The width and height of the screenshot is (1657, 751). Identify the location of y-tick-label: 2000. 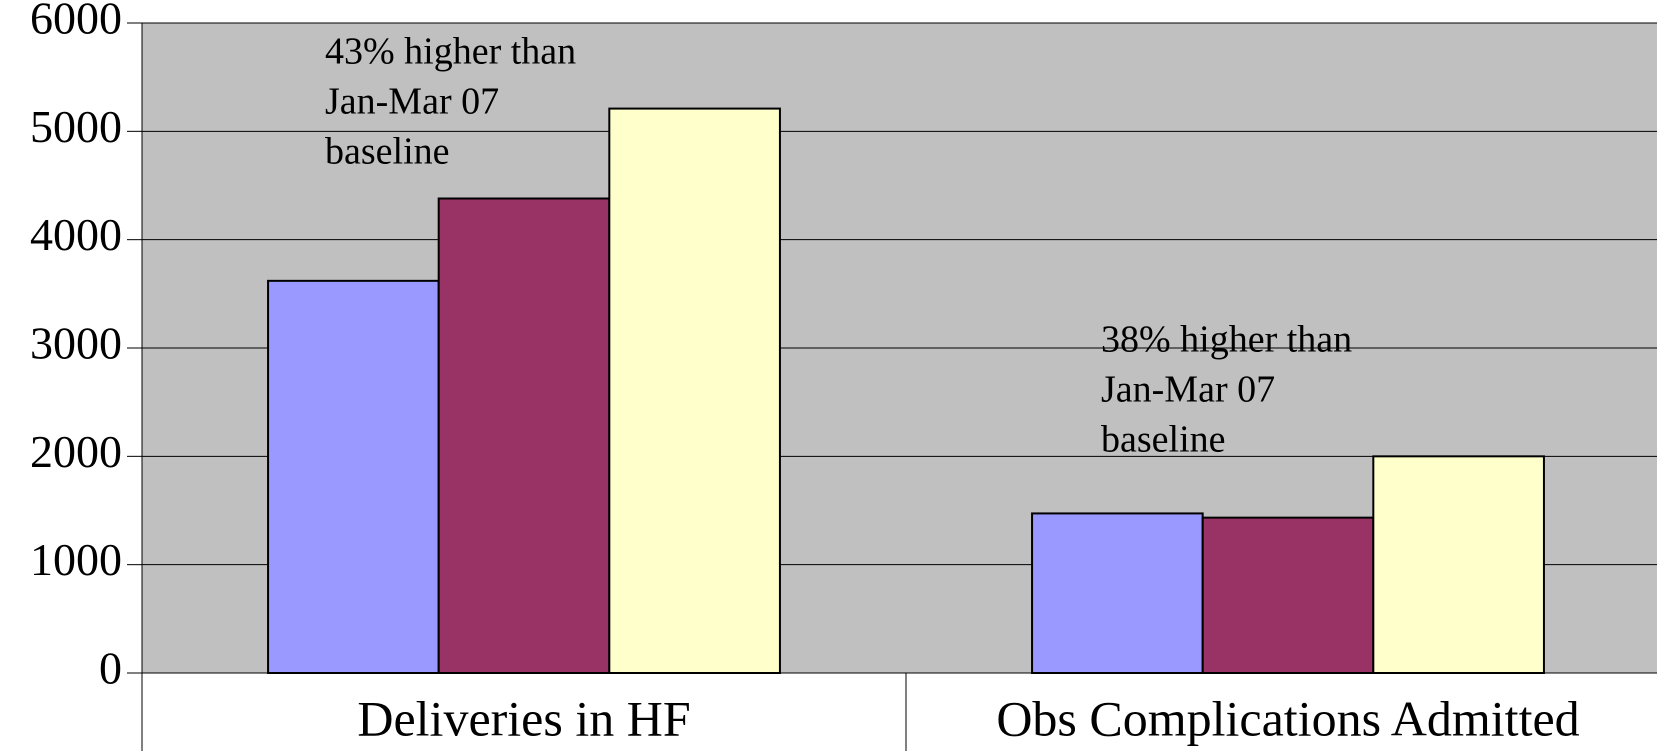
(76, 451).